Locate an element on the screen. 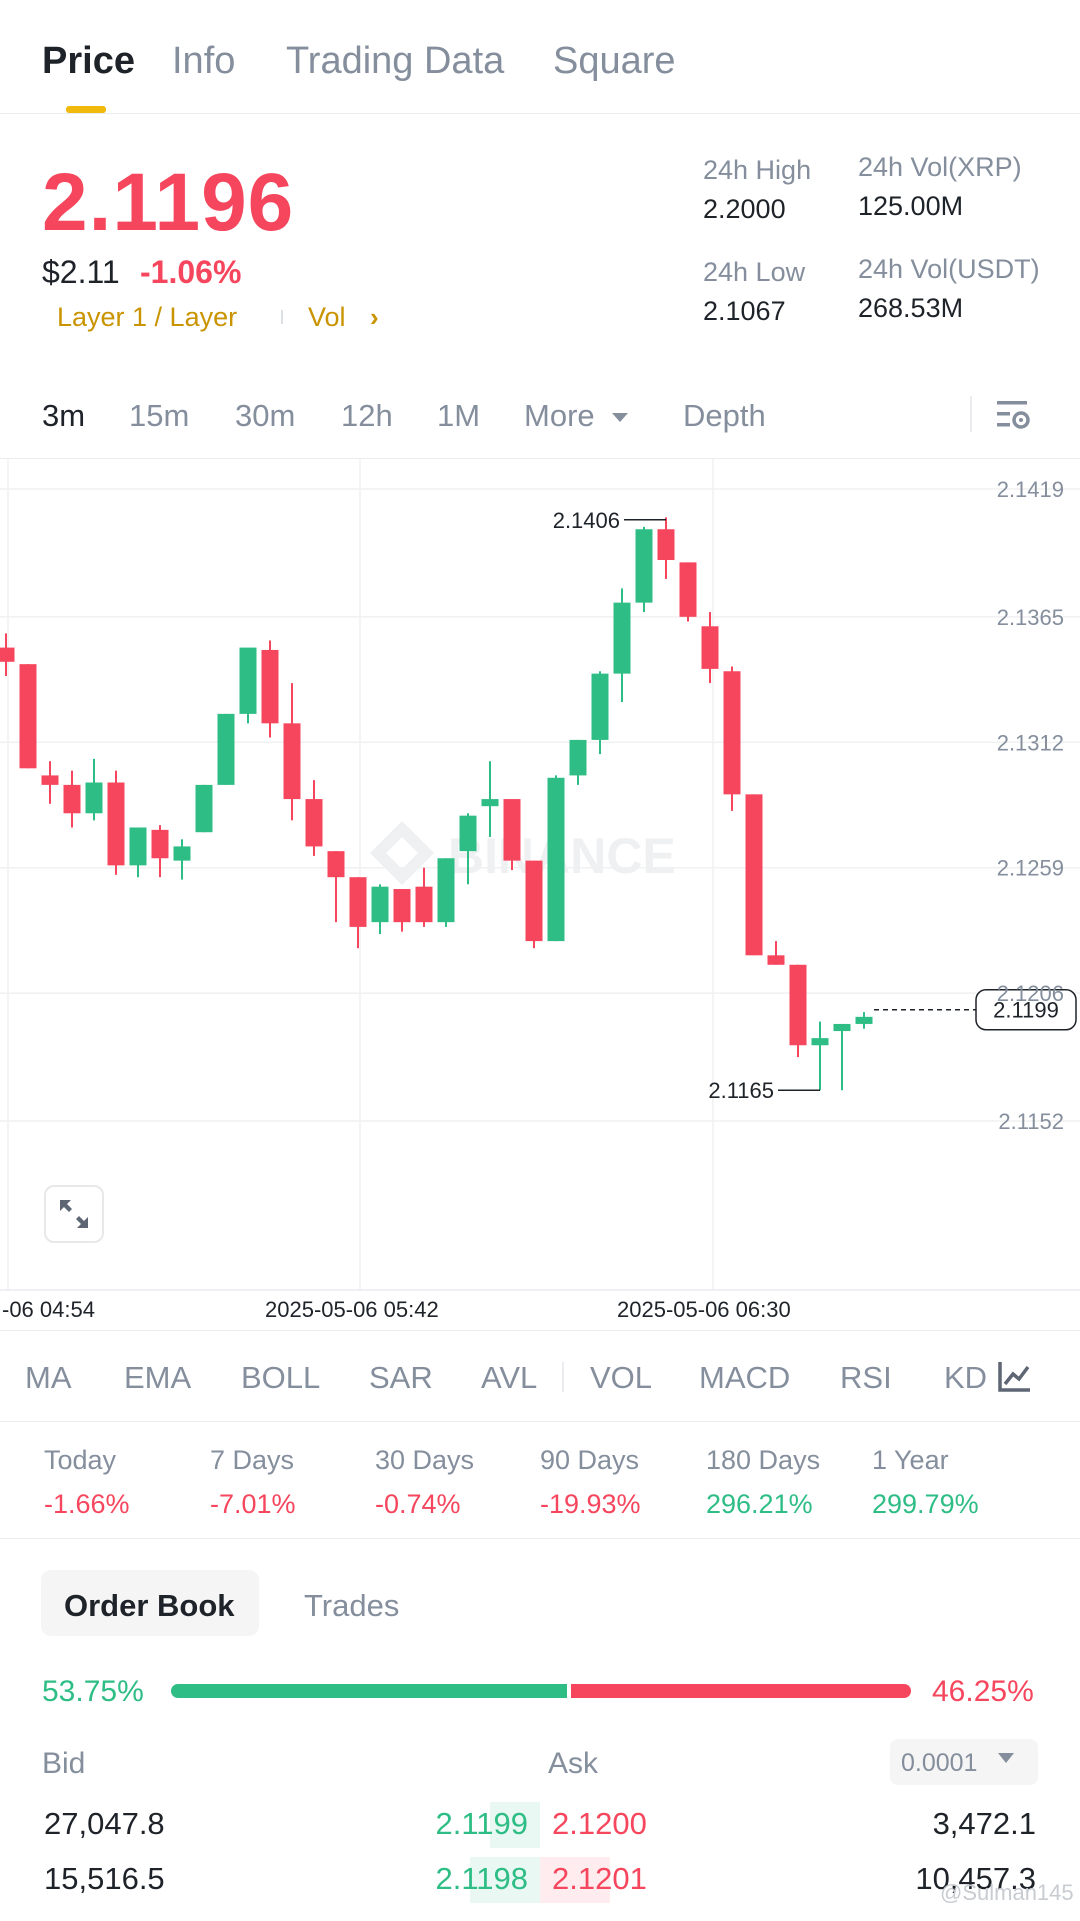 The width and height of the screenshot is (1080, 1921). tab-price: Price is located at coordinates (88, 61).